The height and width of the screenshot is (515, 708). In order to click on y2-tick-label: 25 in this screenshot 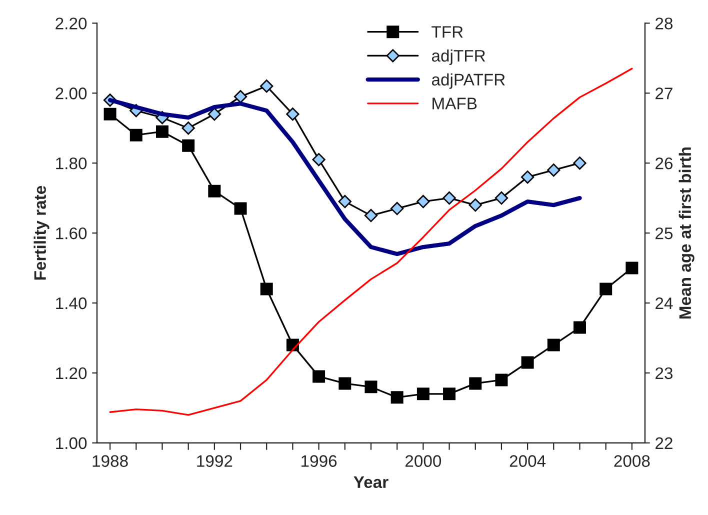, I will do `click(664, 233)`.